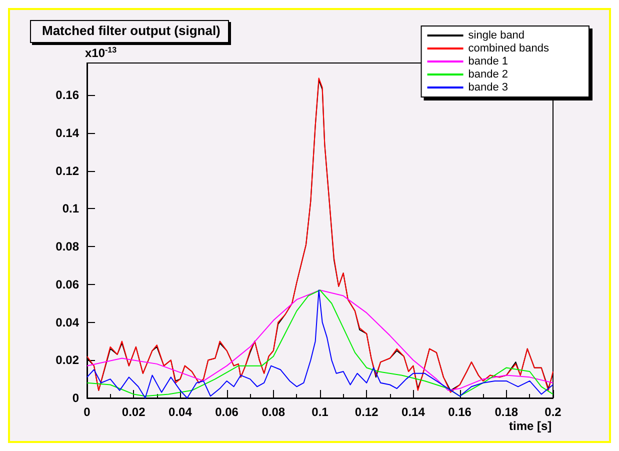  I want to click on x-tick-label: 0.16, so click(460, 412).